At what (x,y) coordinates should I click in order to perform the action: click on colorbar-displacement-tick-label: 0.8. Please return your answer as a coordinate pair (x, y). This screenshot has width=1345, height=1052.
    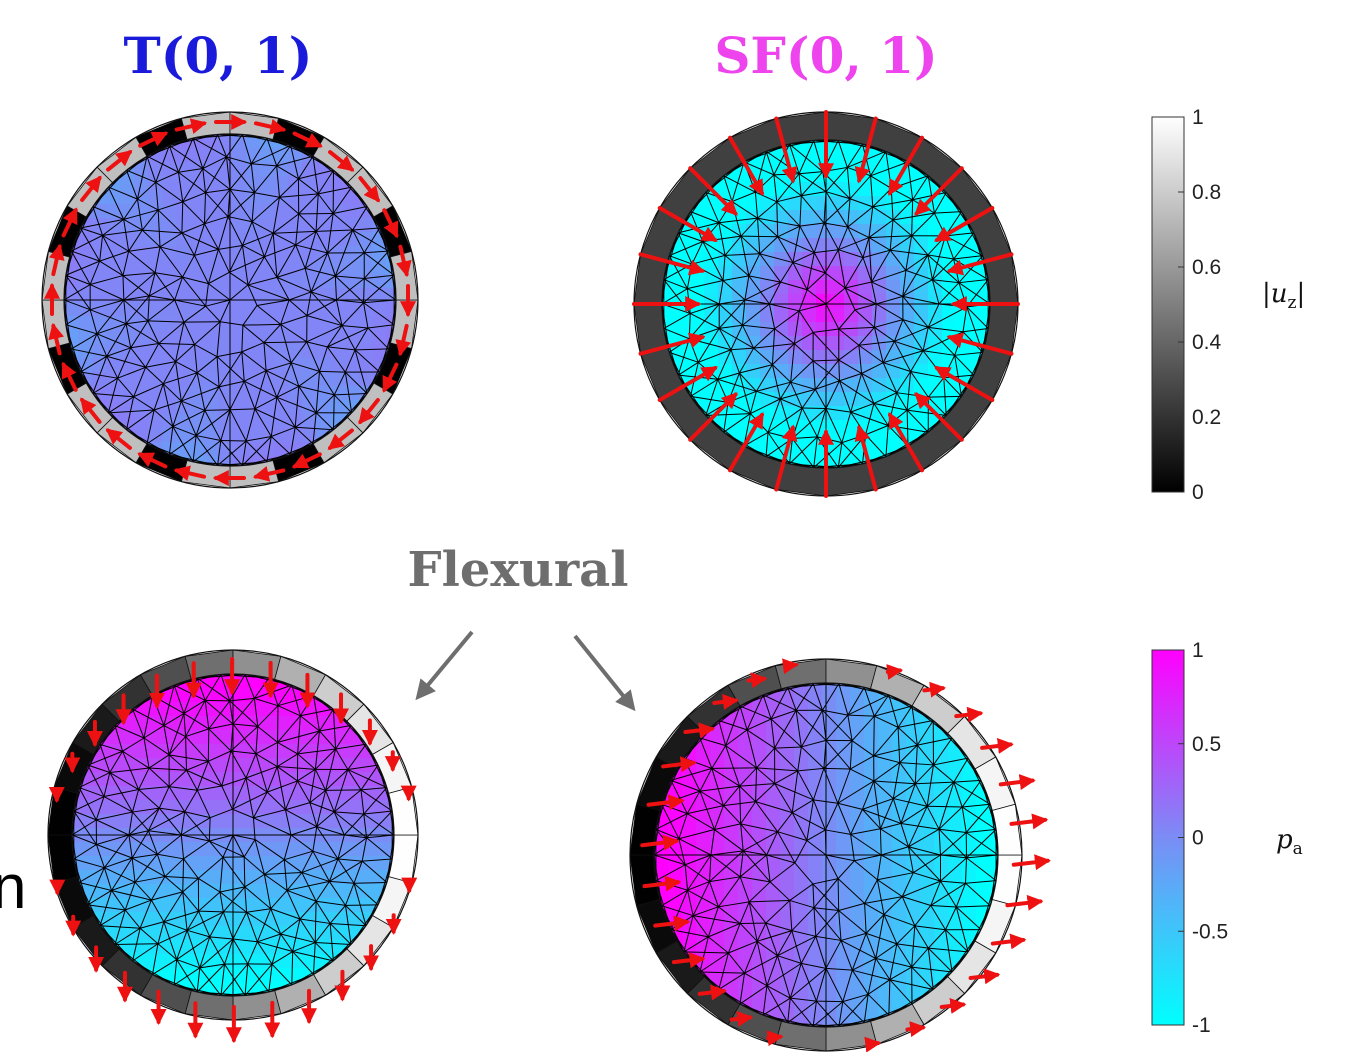
    Looking at the image, I should click on (1206, 192).